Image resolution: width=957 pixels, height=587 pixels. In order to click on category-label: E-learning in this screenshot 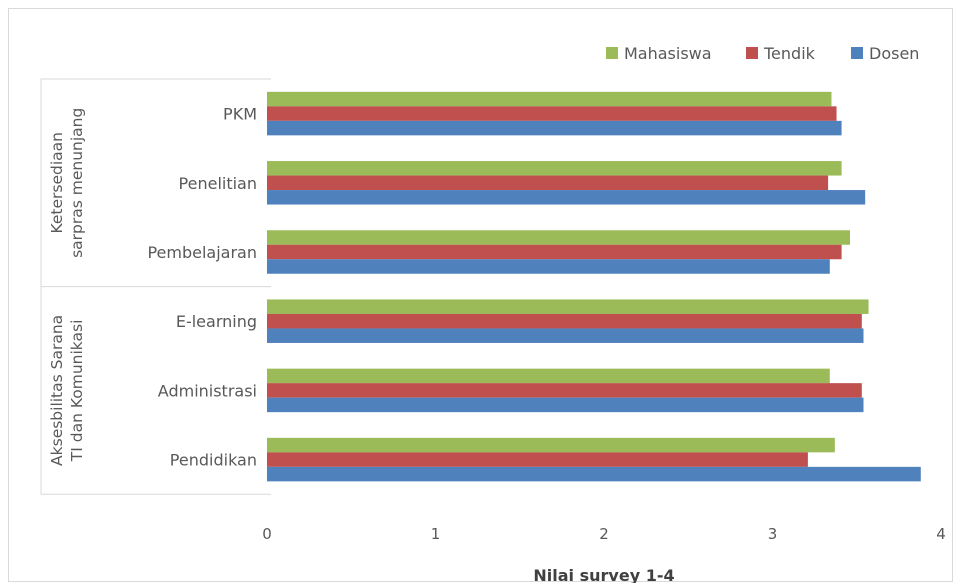, I will do `click(216, 321)`.